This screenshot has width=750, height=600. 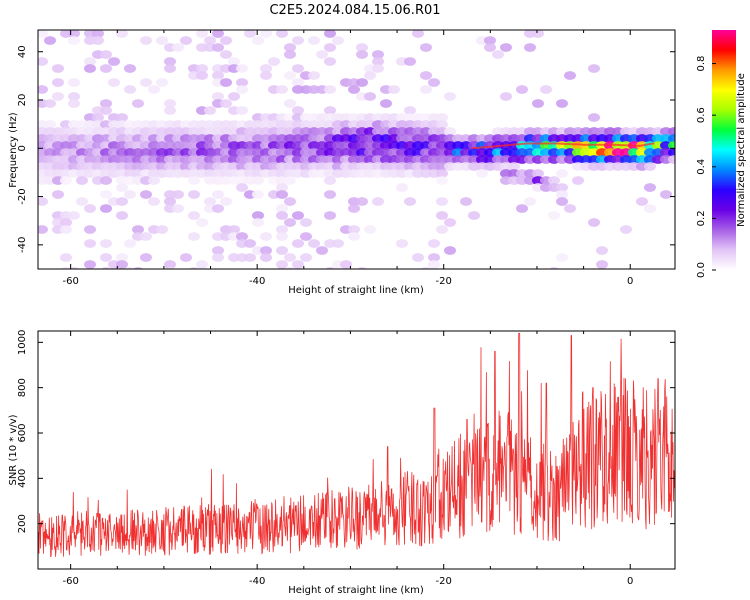 I want to click on colorbar-tick-label: 0.2, so click(x=701, y=218).